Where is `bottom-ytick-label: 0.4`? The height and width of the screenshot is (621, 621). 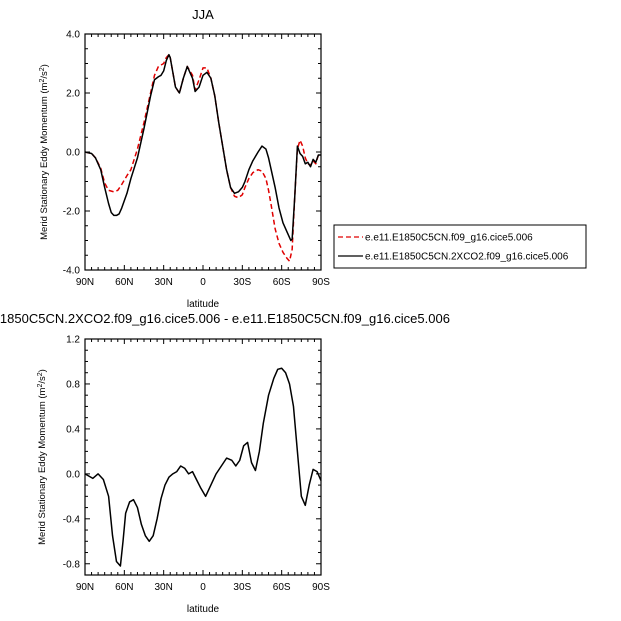 bottom-ytick-label: 0.4 is located at coordinates (73, 429).